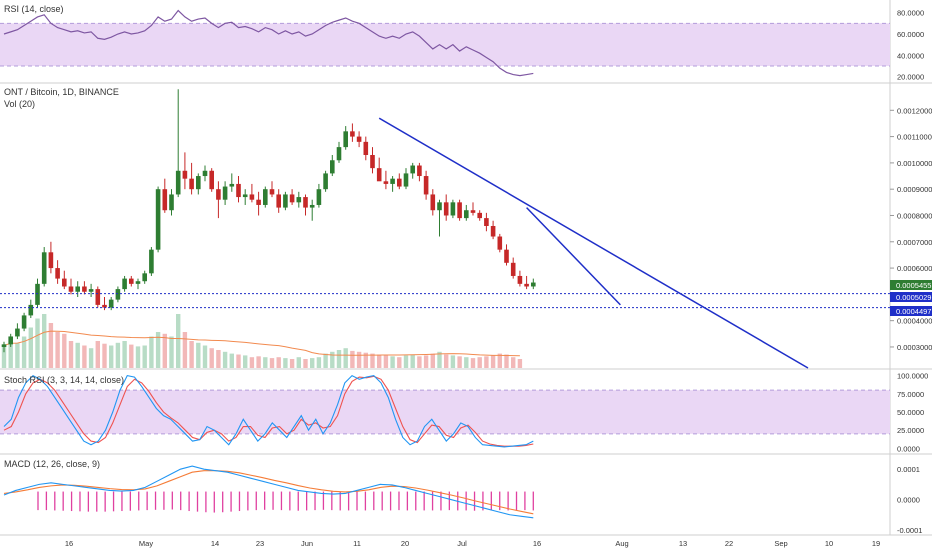 Image resolution: width=932 pixels, height=550 pixels. I want to click on rsi-line, so click(268, 43).